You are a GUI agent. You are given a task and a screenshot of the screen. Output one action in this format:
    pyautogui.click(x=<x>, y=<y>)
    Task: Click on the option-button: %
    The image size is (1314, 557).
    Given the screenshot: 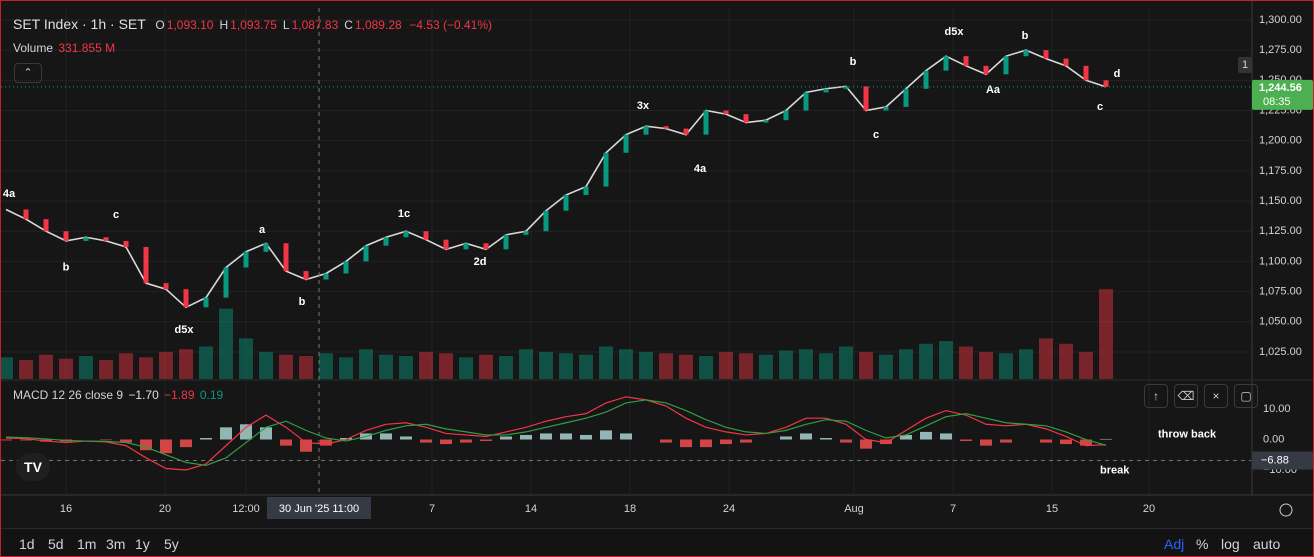 What is the action you would take?
    pyautogui.click(x=1202, y=544)
    